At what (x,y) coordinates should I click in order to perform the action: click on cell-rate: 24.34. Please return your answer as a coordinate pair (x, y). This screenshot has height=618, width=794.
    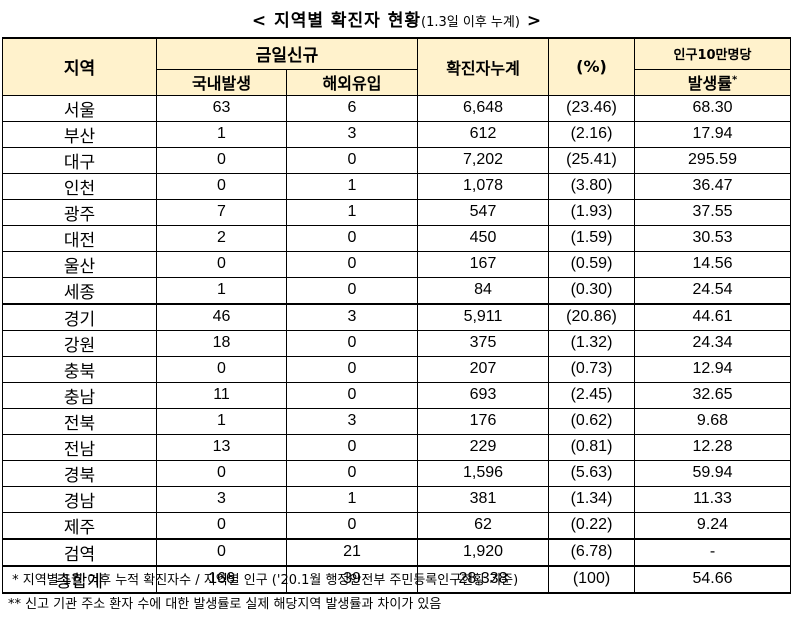
    Looking at the image, I should click on (712, 343).